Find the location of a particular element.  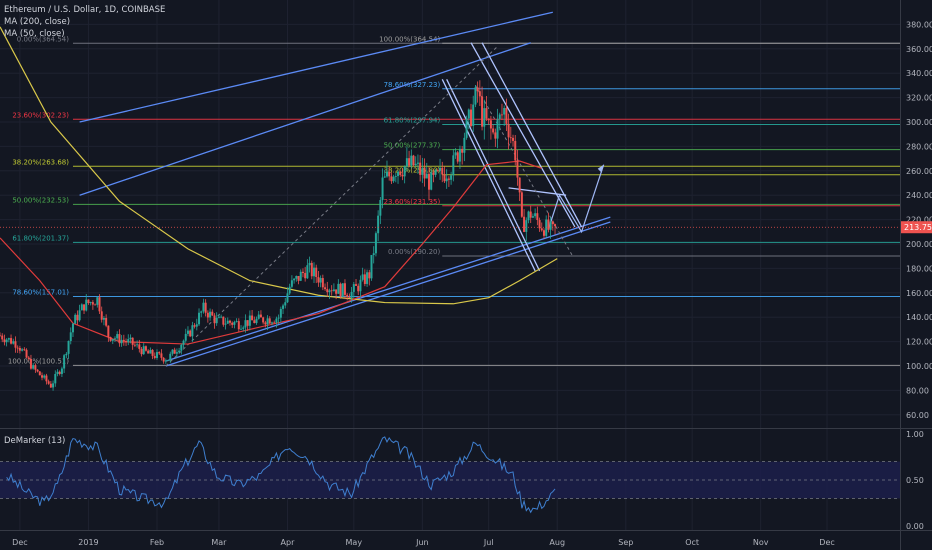

y-tick-label: 260.00 is located at coordinates (919, 171).